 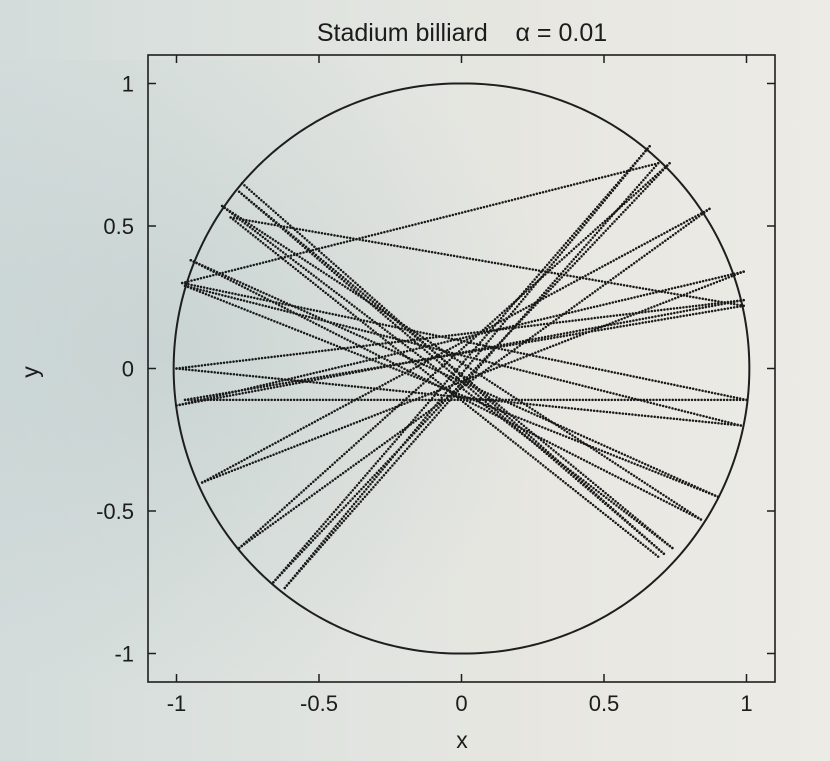 What do you see at coordinates (118, 226) in the screenshot?
I see `y-tick-label: 0.5` at bounding box center [118, 226].